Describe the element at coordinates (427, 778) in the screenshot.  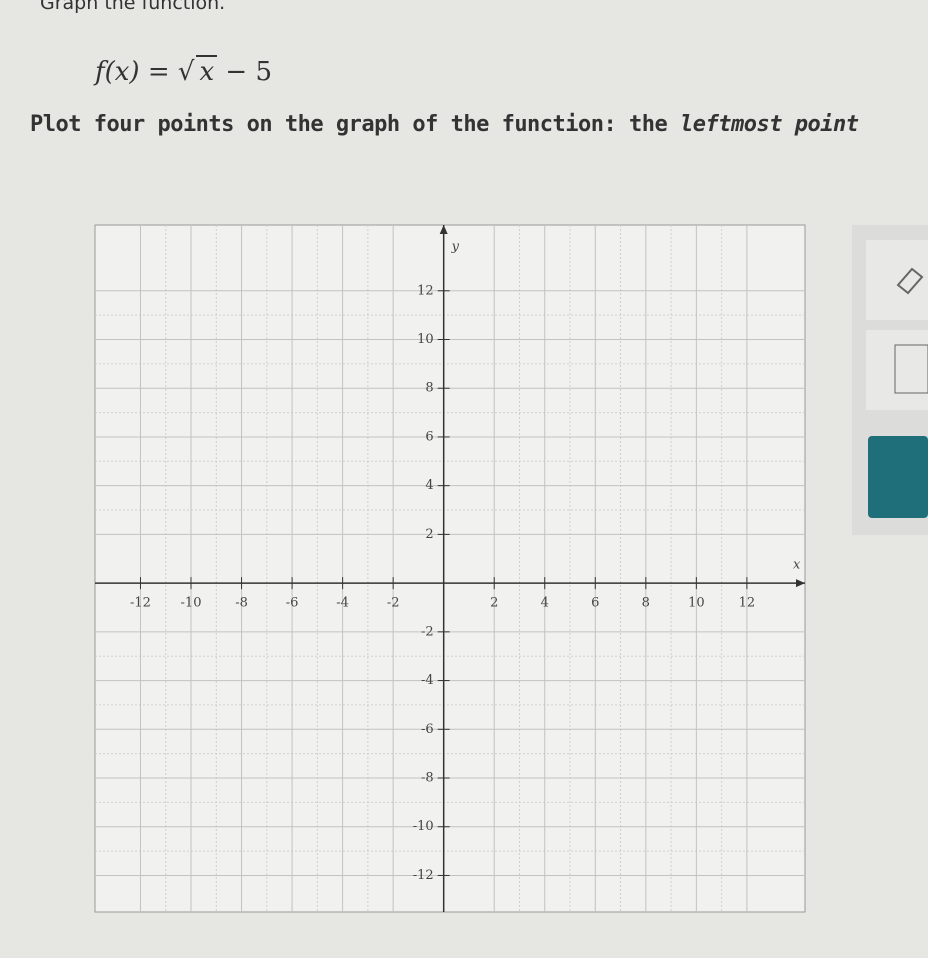
I see `y-tick-label: -8` at that location.